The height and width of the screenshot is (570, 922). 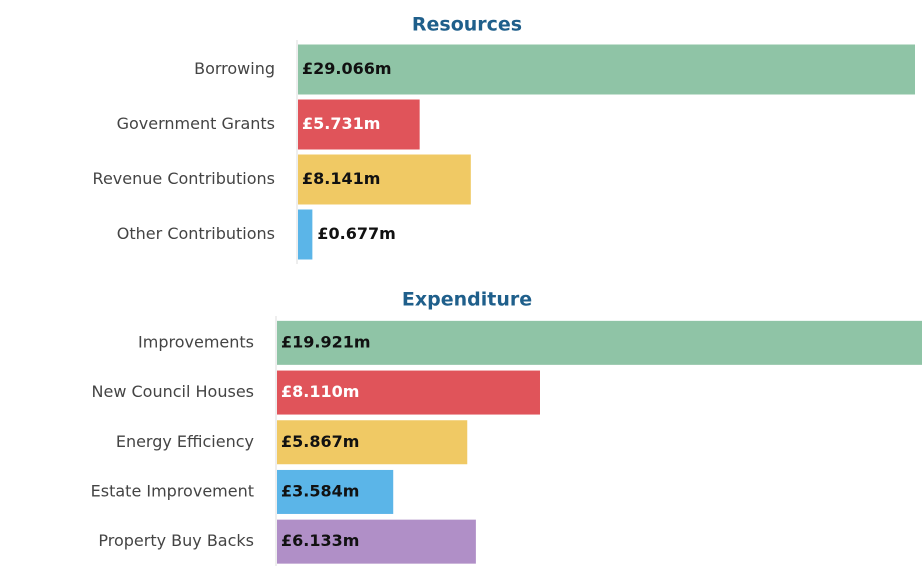 I want to click on category-label: Improvements, so click(x=196, y=341).